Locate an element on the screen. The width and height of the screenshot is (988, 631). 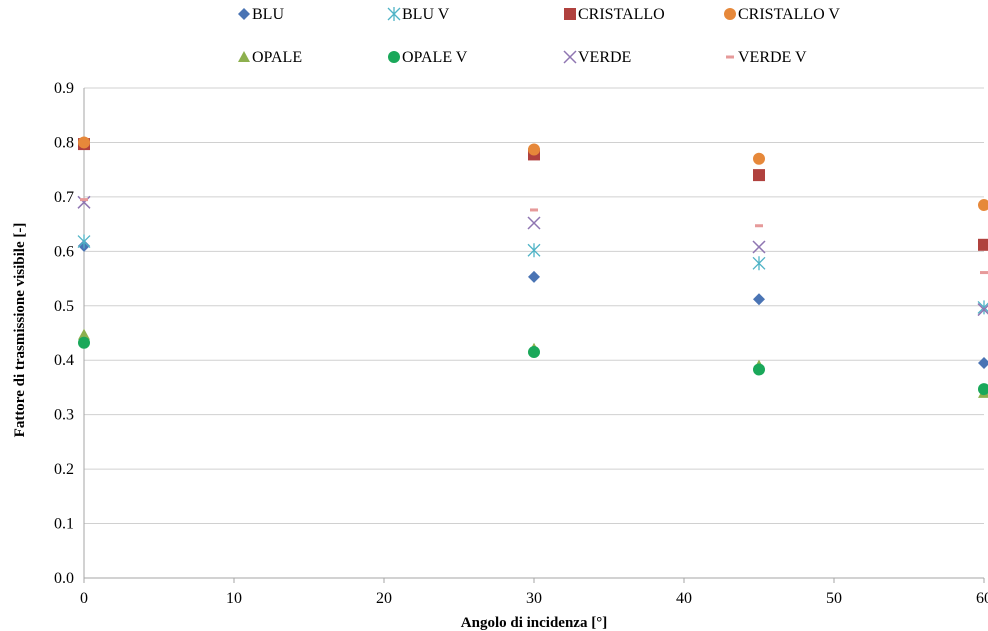
x-tick-labels: 0 10 20 30 40 50 60 is located at coordinates (534, 598).